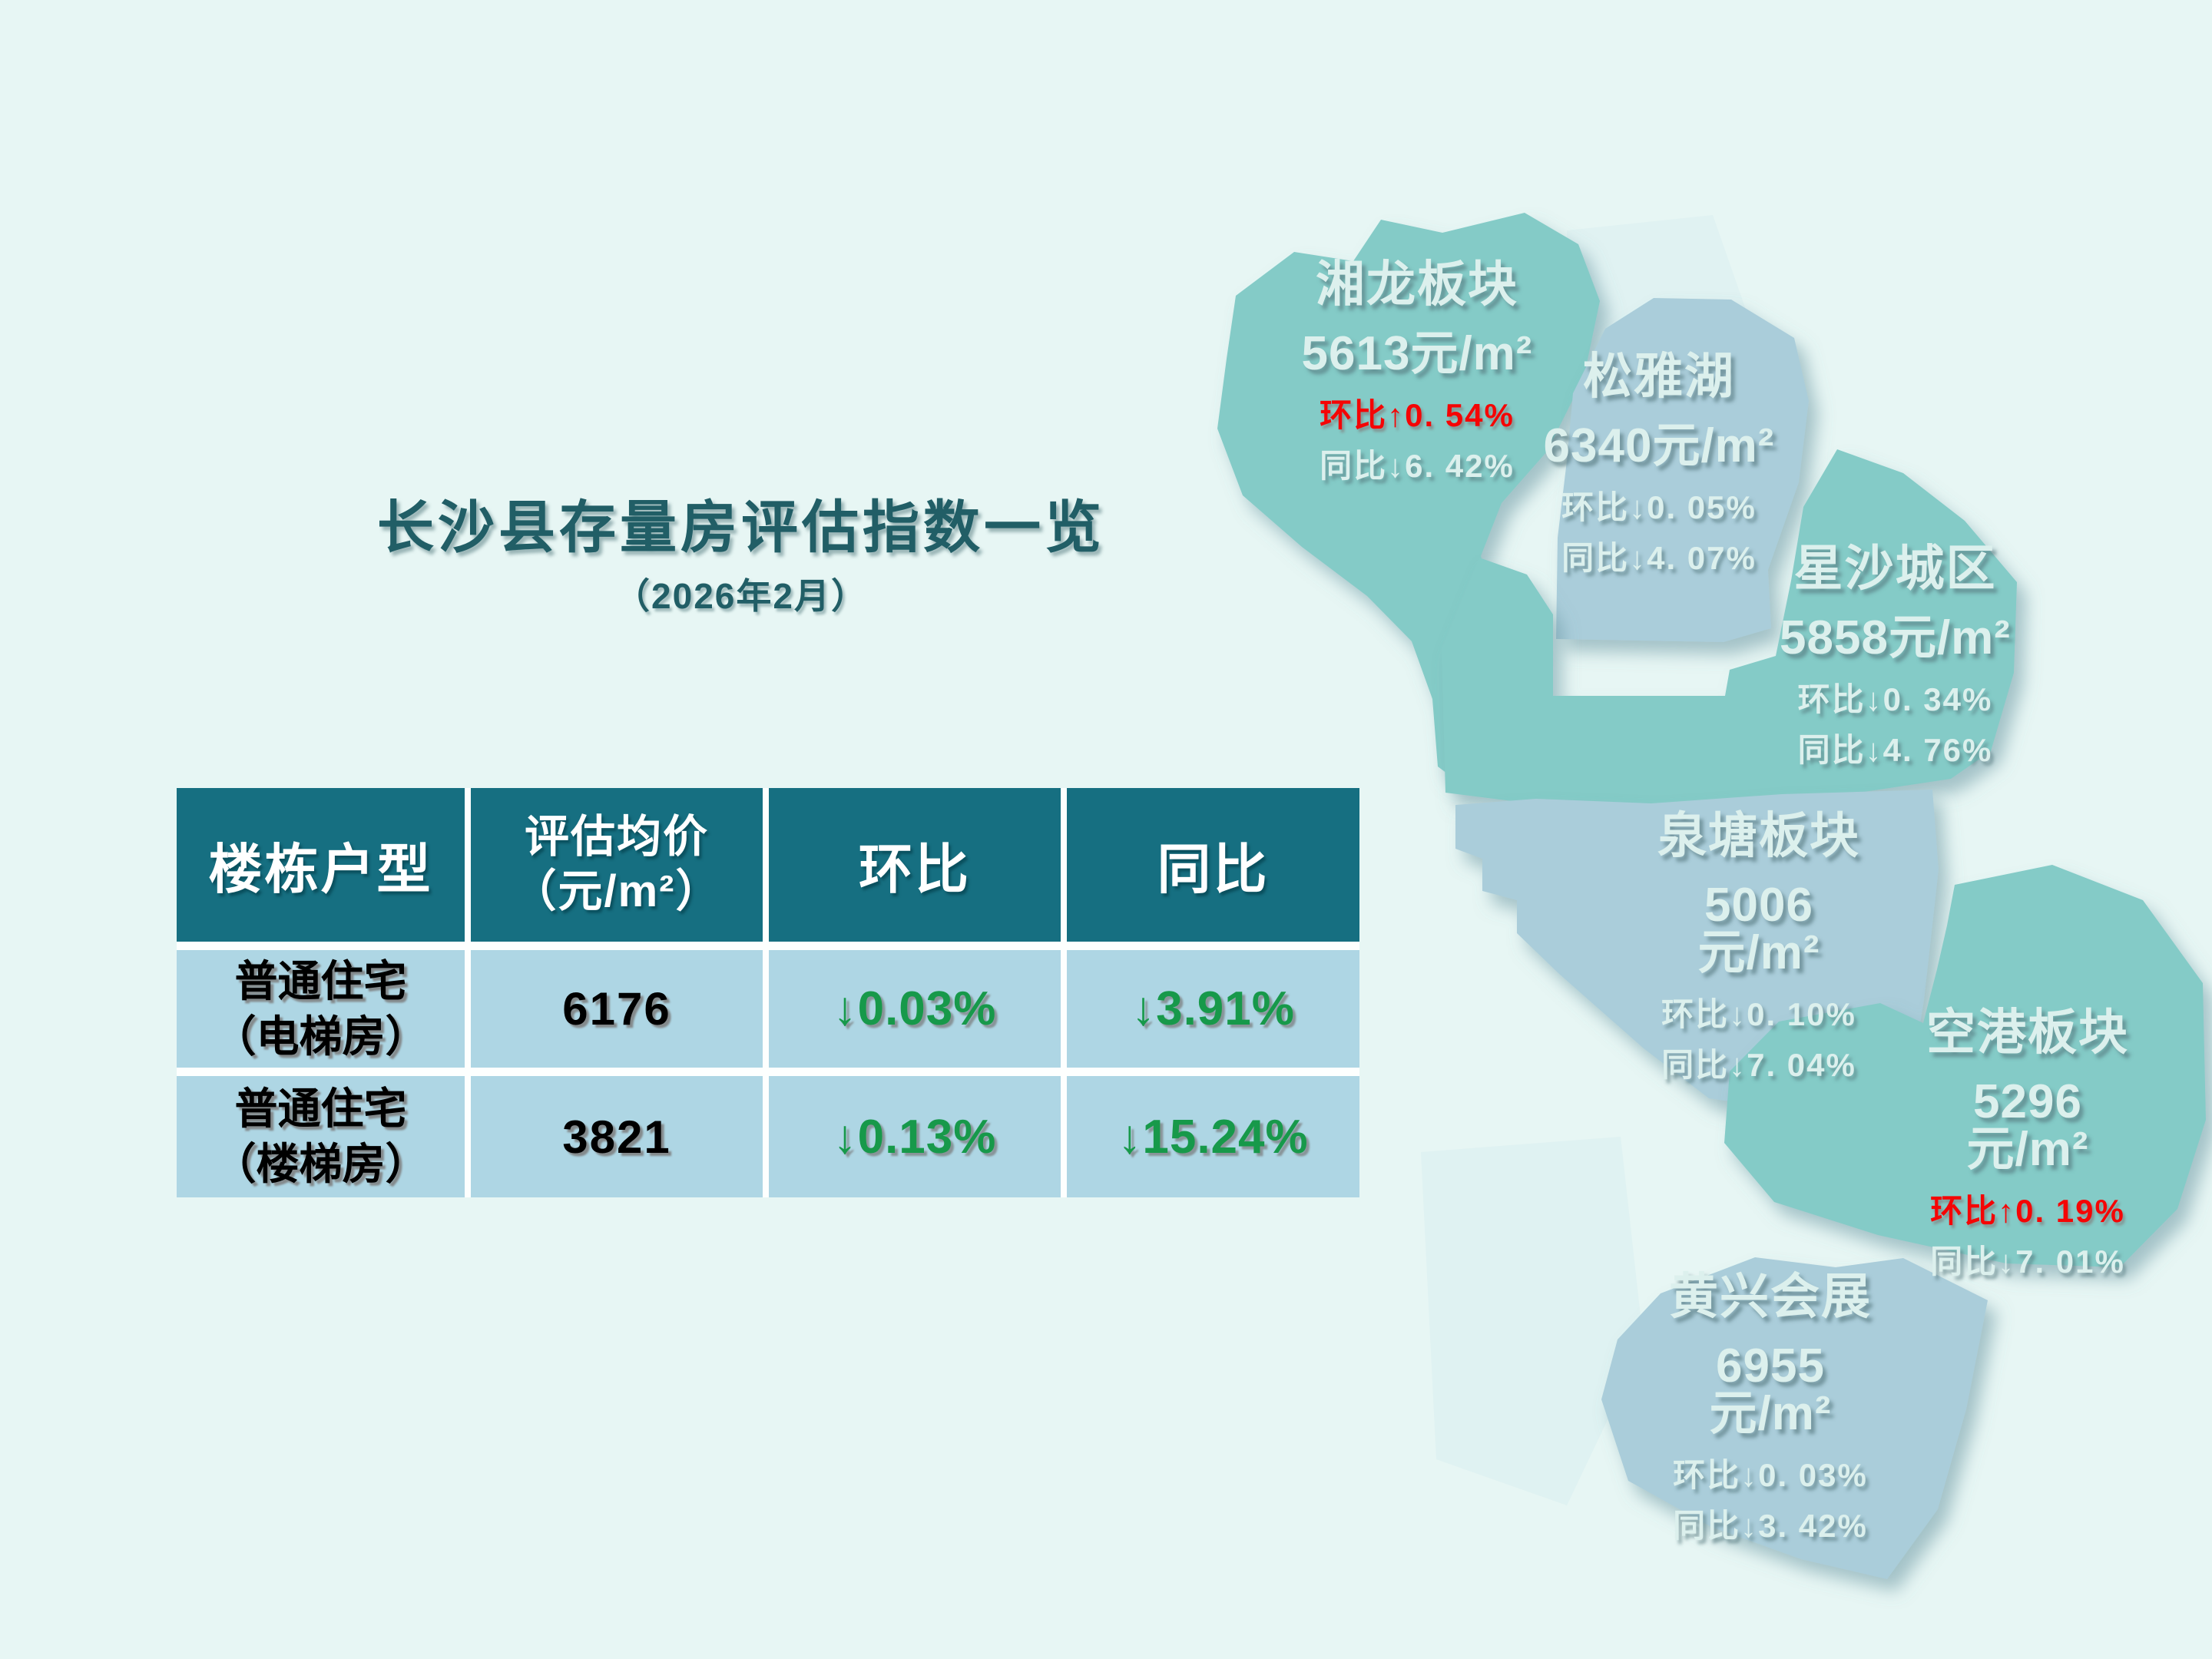 This screenshot has width=2212, height=1659. Describe the element at coordinates (1771, 1296) in the screenshot. I see `region-name: 黄兴会展` at that location.